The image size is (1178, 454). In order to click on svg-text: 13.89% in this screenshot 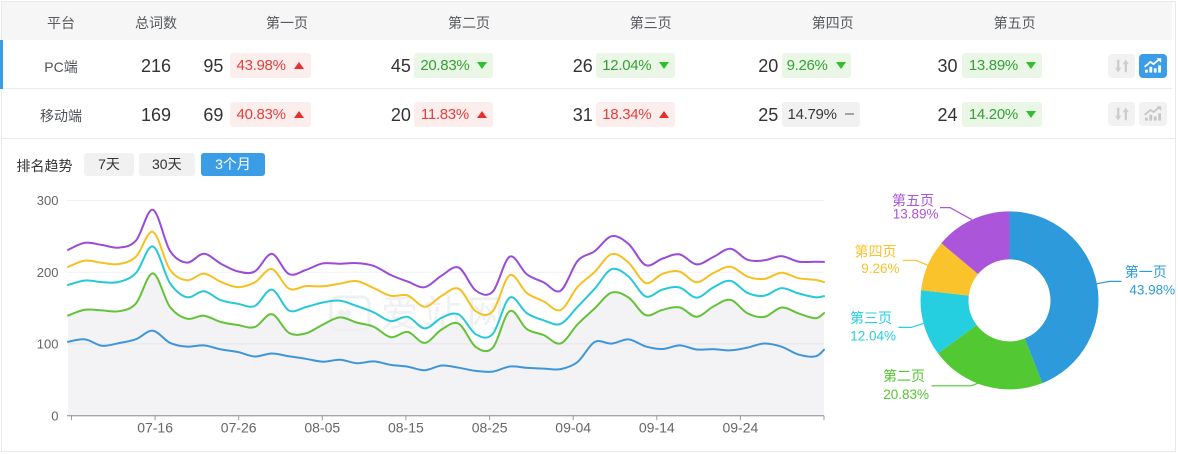, I will do `click(916, 214)`.